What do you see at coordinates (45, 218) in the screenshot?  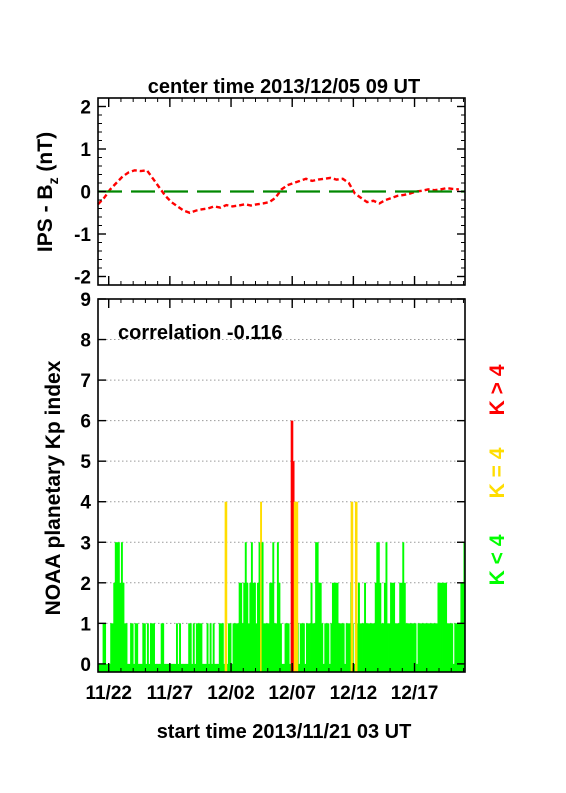 I see `ylabel-prefix: IPS - B` at bounding box center [45, 218].